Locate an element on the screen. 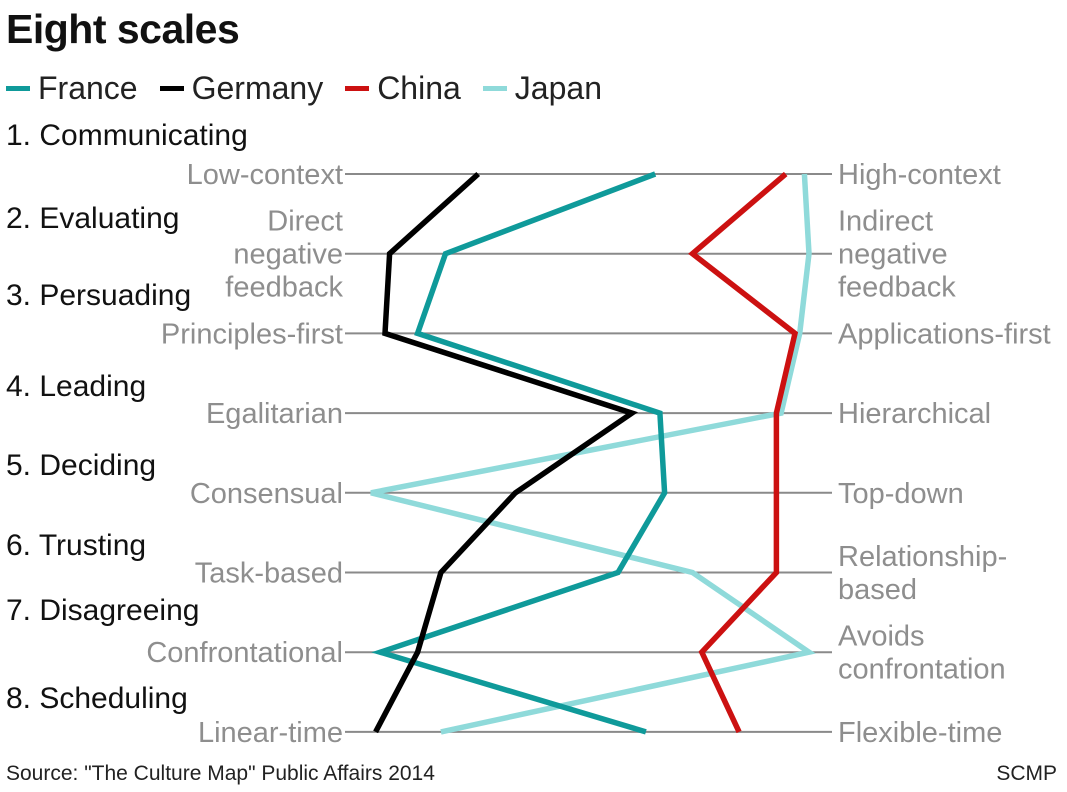 The width and height of the screenshot is (1067, 792). left-end-label-line: Low-context is located at coordinates (265, 175).